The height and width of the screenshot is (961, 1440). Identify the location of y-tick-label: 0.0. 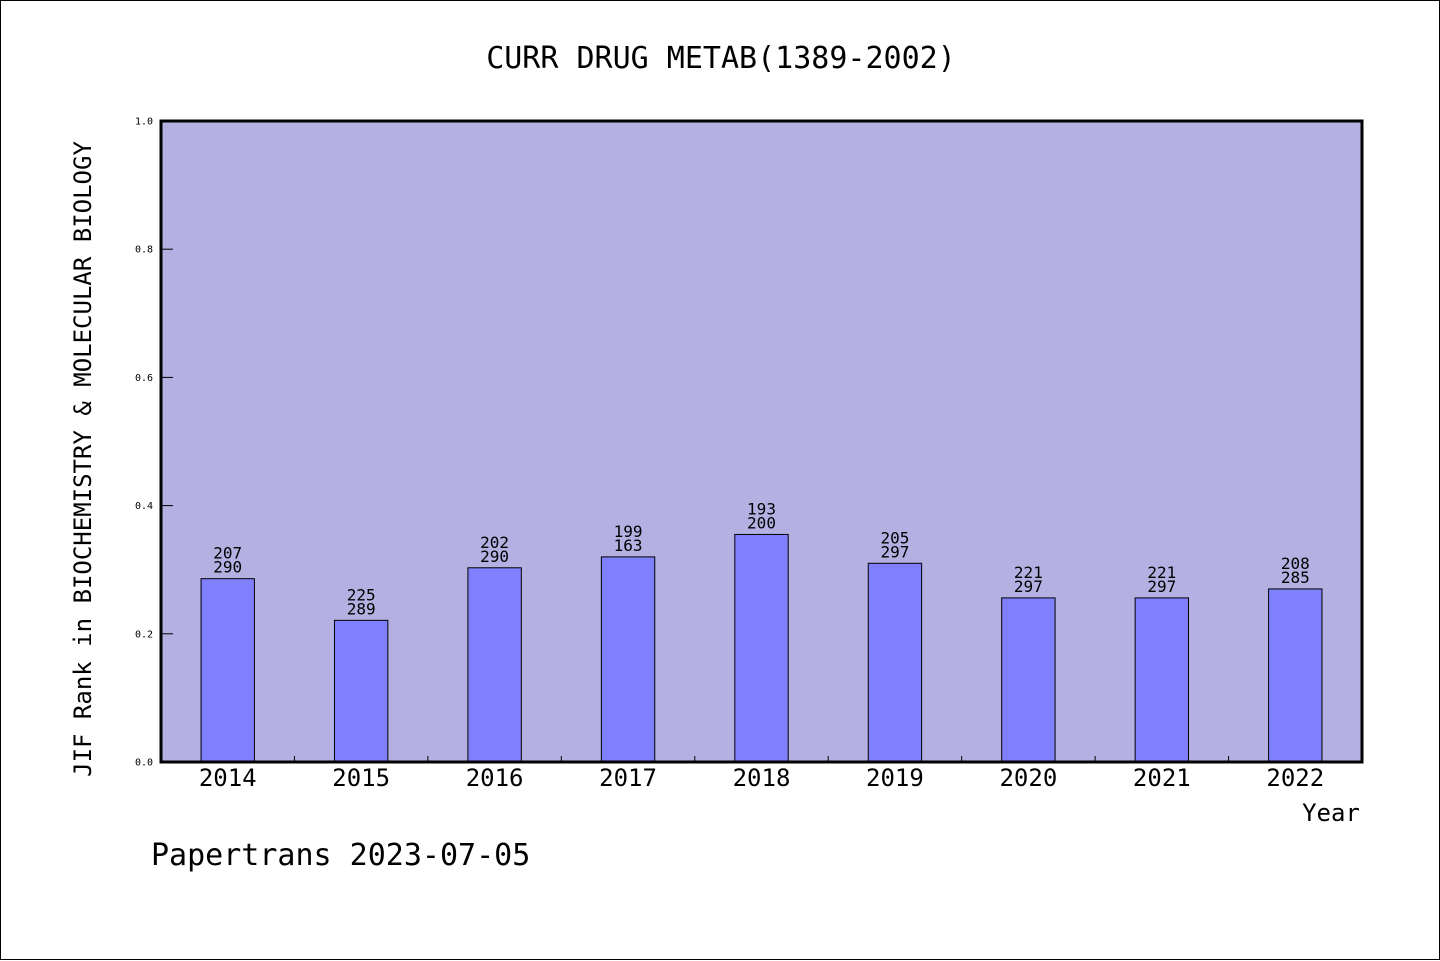
(144, 763).